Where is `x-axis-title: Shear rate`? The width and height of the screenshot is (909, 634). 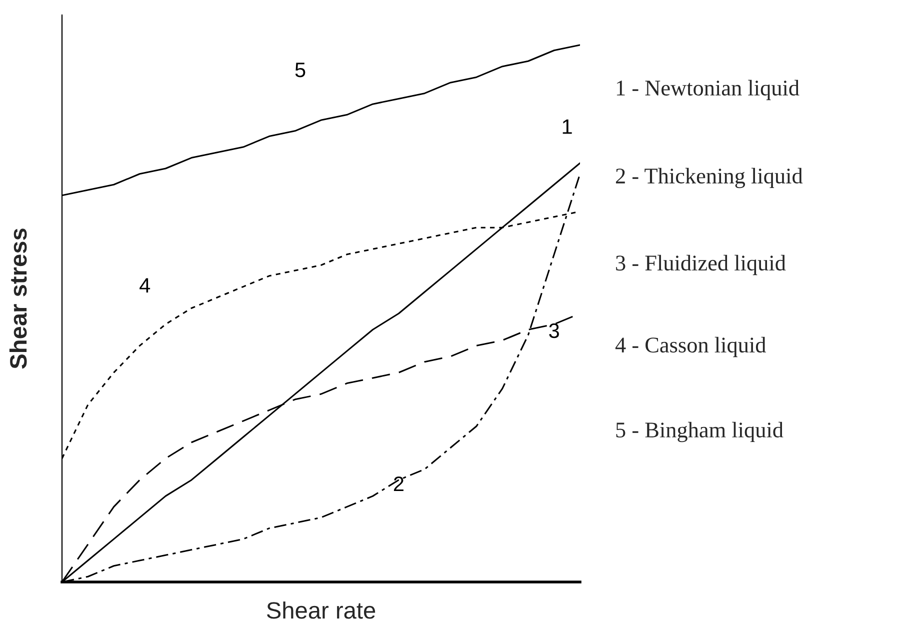 x-axis-title: Shear rate is located at coordinates (321, 610).